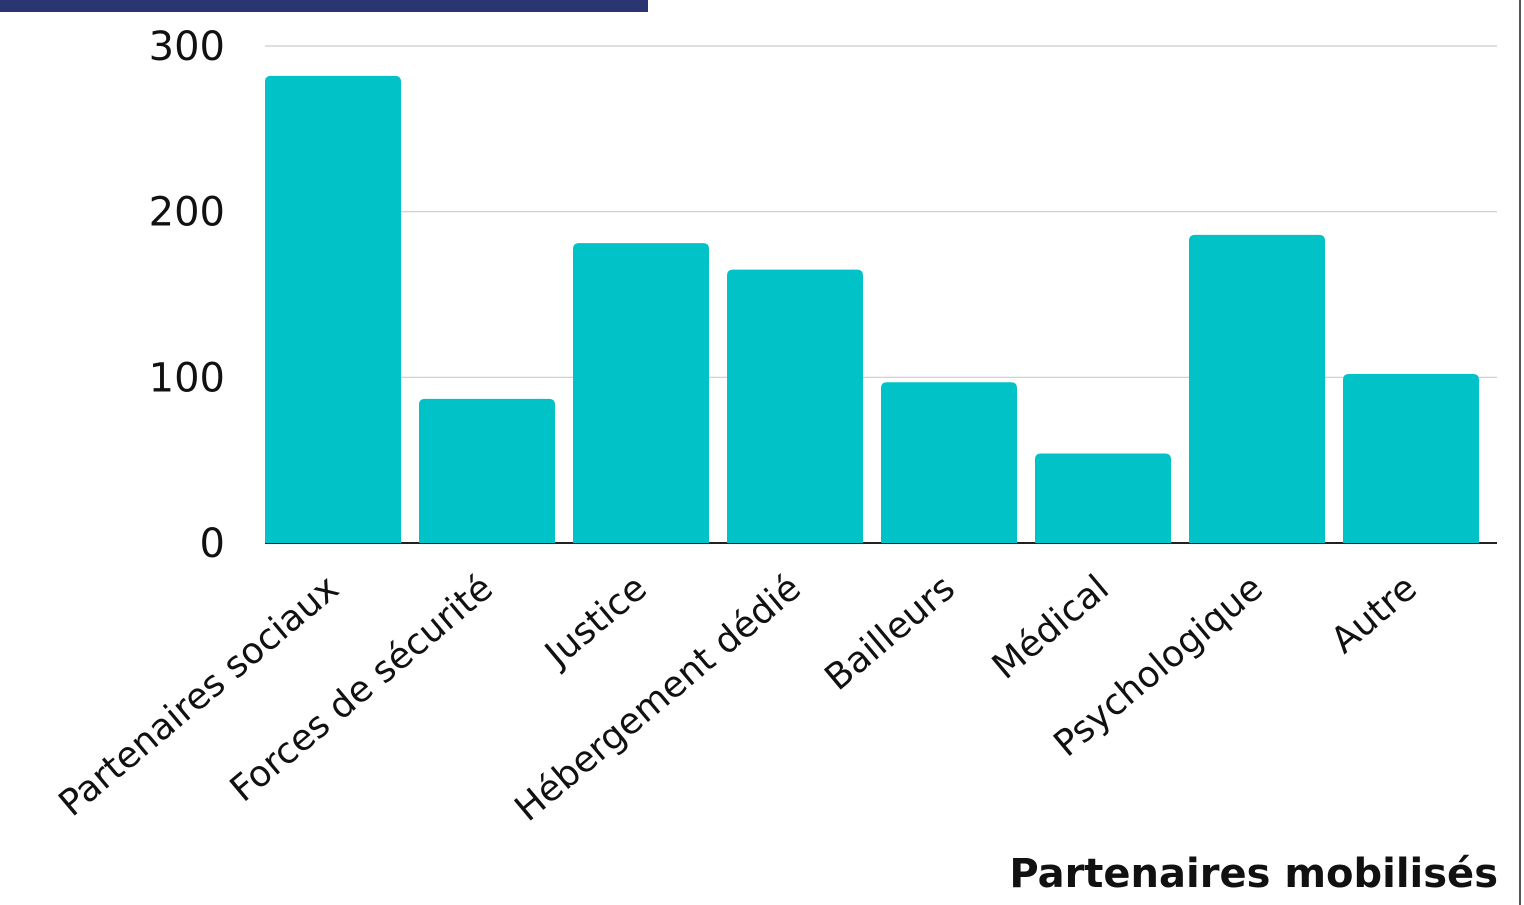 The height and width of the screenshot is (905, 1524). Describe the element at coordinates (187, 378) in the screenshot. I see `y-tick-label: 100` at that location.